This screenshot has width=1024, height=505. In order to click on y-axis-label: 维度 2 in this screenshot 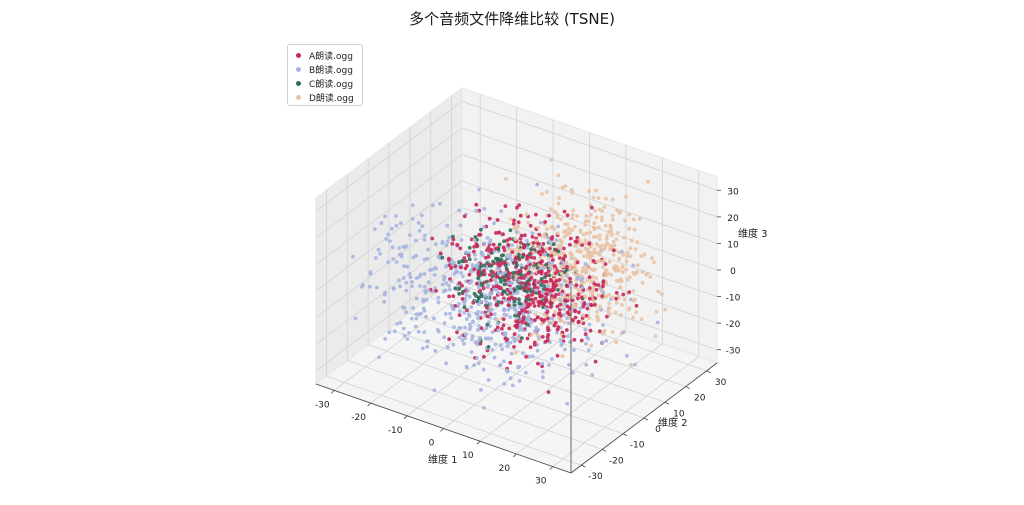, I will do `click(673, 422)`.